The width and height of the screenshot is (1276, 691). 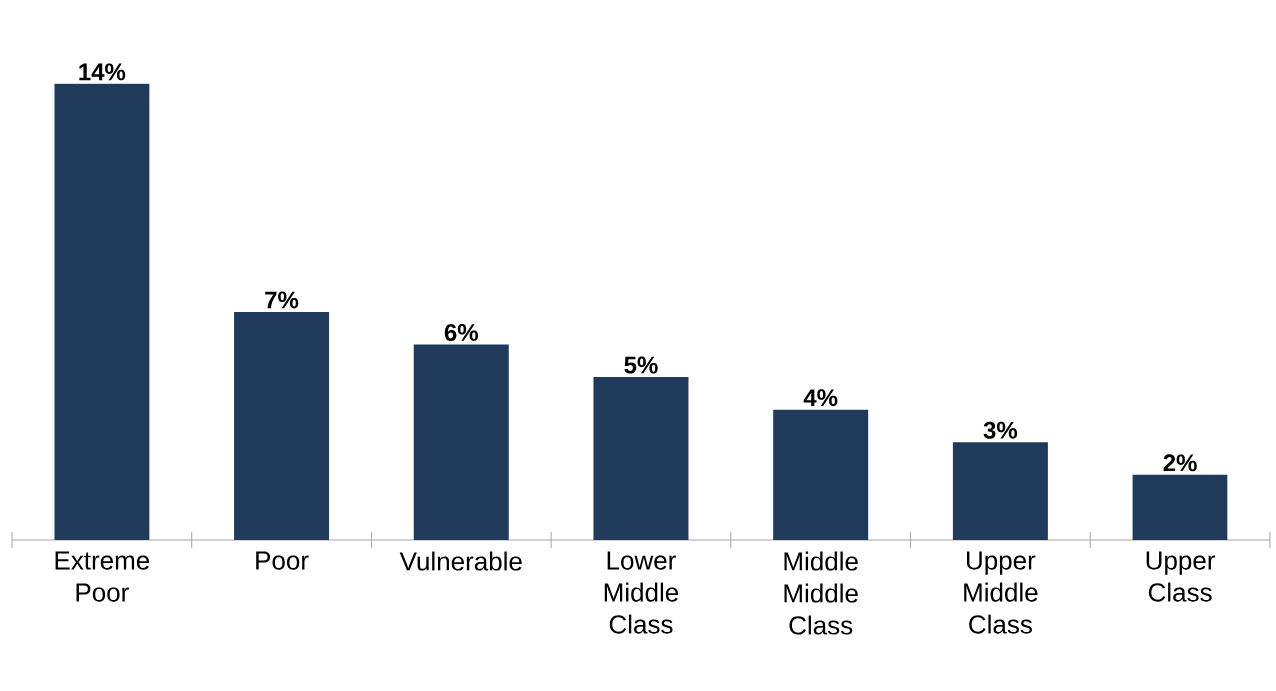 What do you see at coordinates (282, 300) in the screenshot?
I see `data-label: 7%` at bounding box center [282, 300].